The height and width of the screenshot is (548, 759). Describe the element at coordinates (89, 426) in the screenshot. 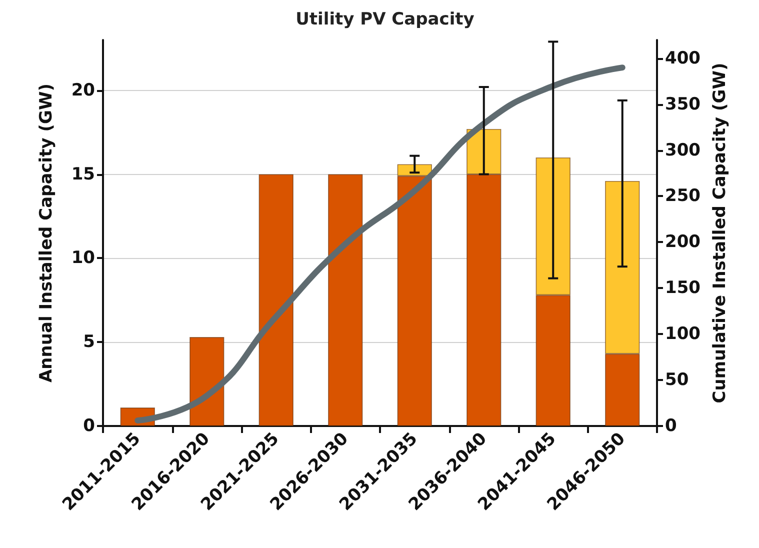

I see `y-tick-label: 0` at that location.